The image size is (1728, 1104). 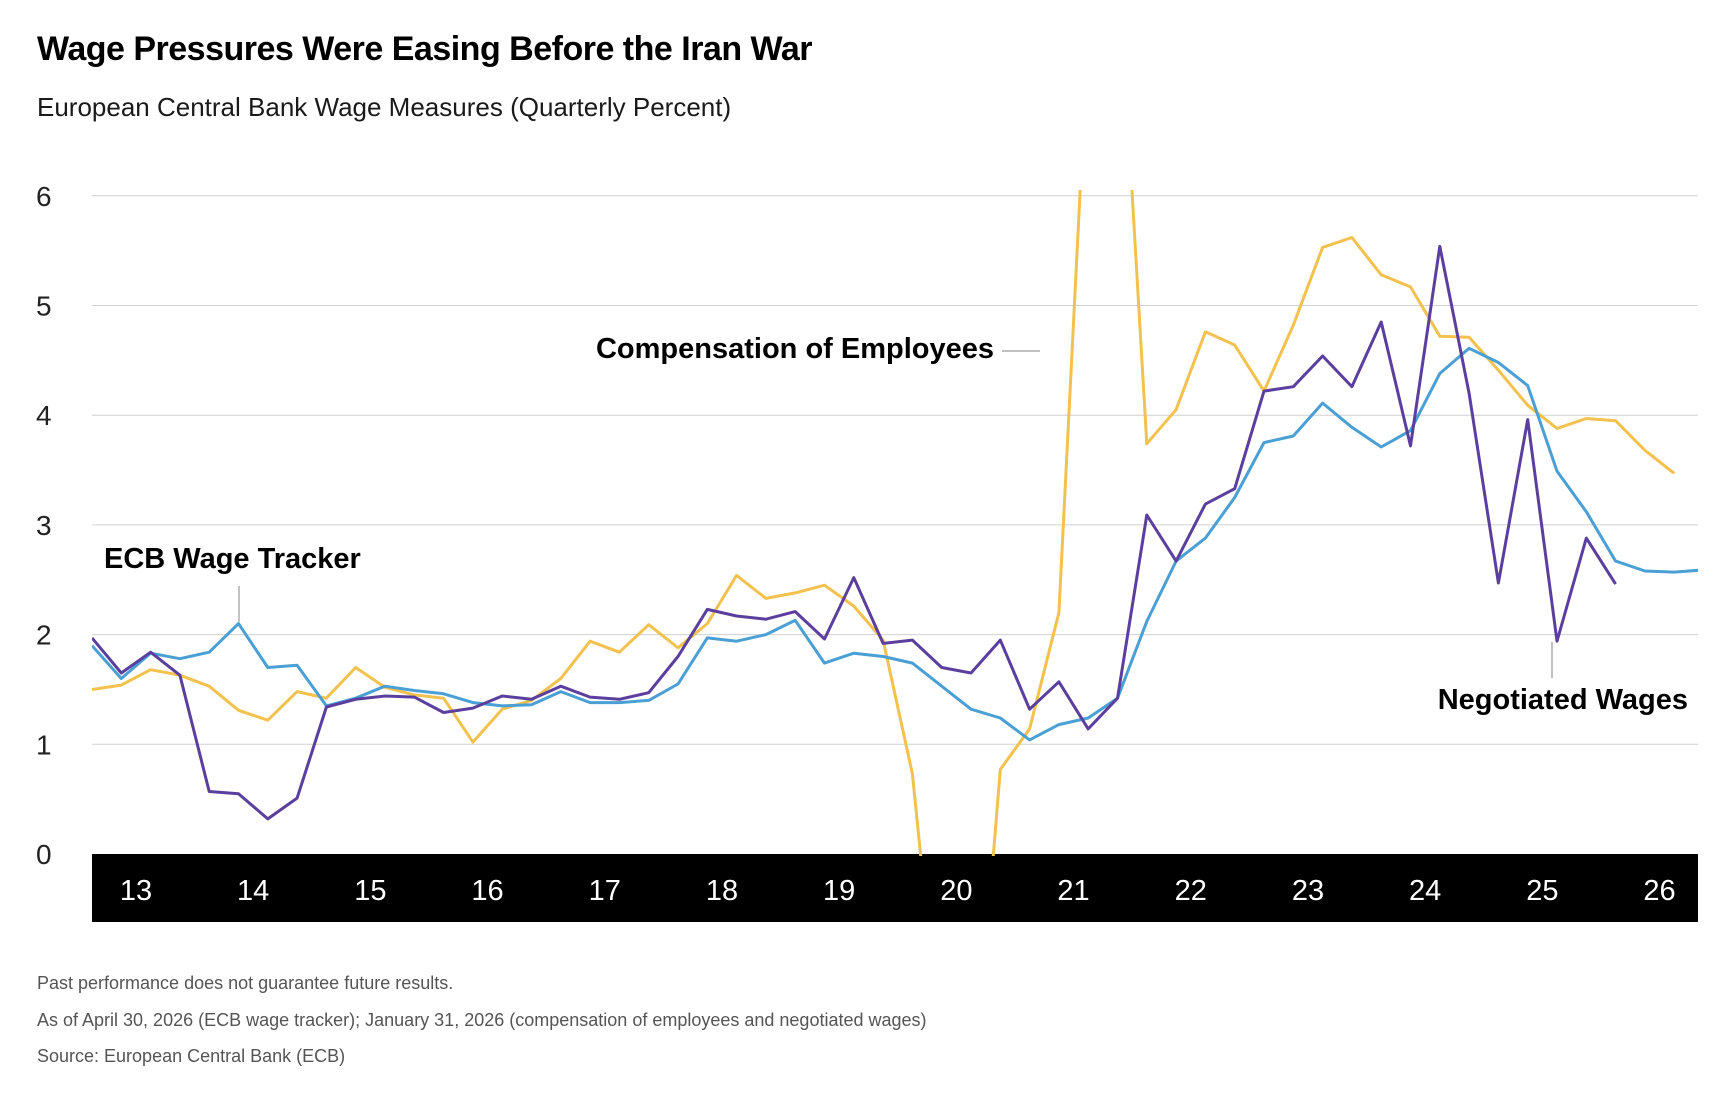 What do you see at coordinates (44, 306) in the screenshot?
I see `y-tick-label: 5` at bounding box center [44, 306].